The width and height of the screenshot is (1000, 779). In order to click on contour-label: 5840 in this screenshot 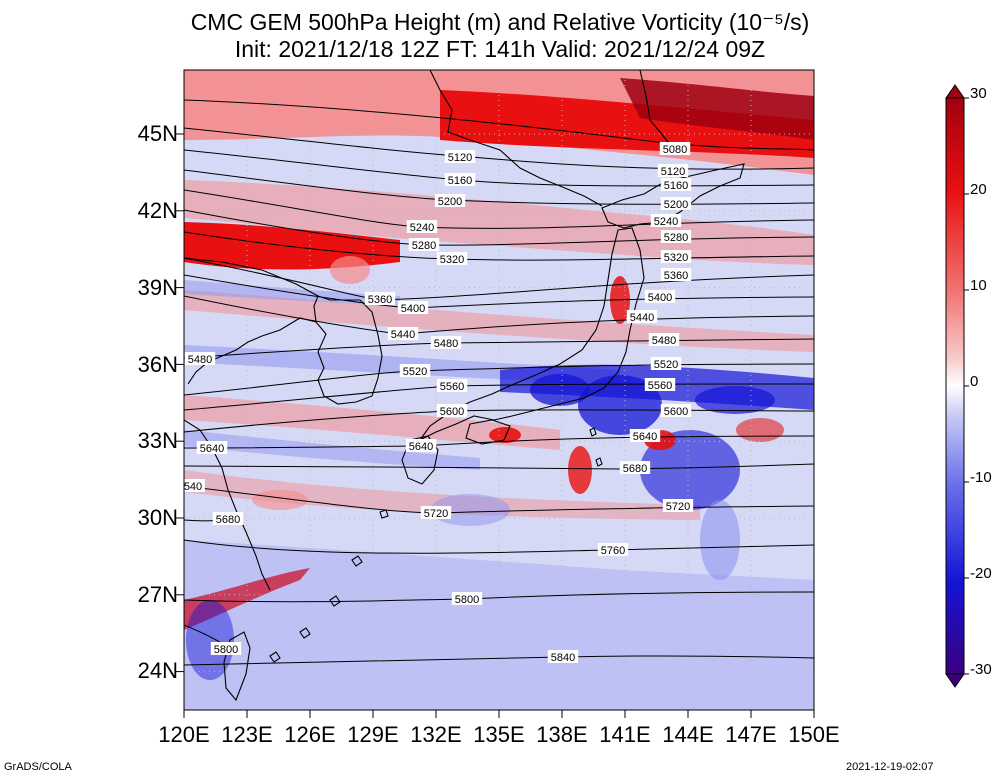, I will do `click(563, 658)`.